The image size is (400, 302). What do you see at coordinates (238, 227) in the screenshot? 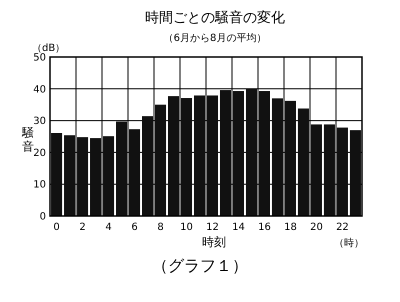
I see `x-tick-label: 14` at bounding box center [238, 227].